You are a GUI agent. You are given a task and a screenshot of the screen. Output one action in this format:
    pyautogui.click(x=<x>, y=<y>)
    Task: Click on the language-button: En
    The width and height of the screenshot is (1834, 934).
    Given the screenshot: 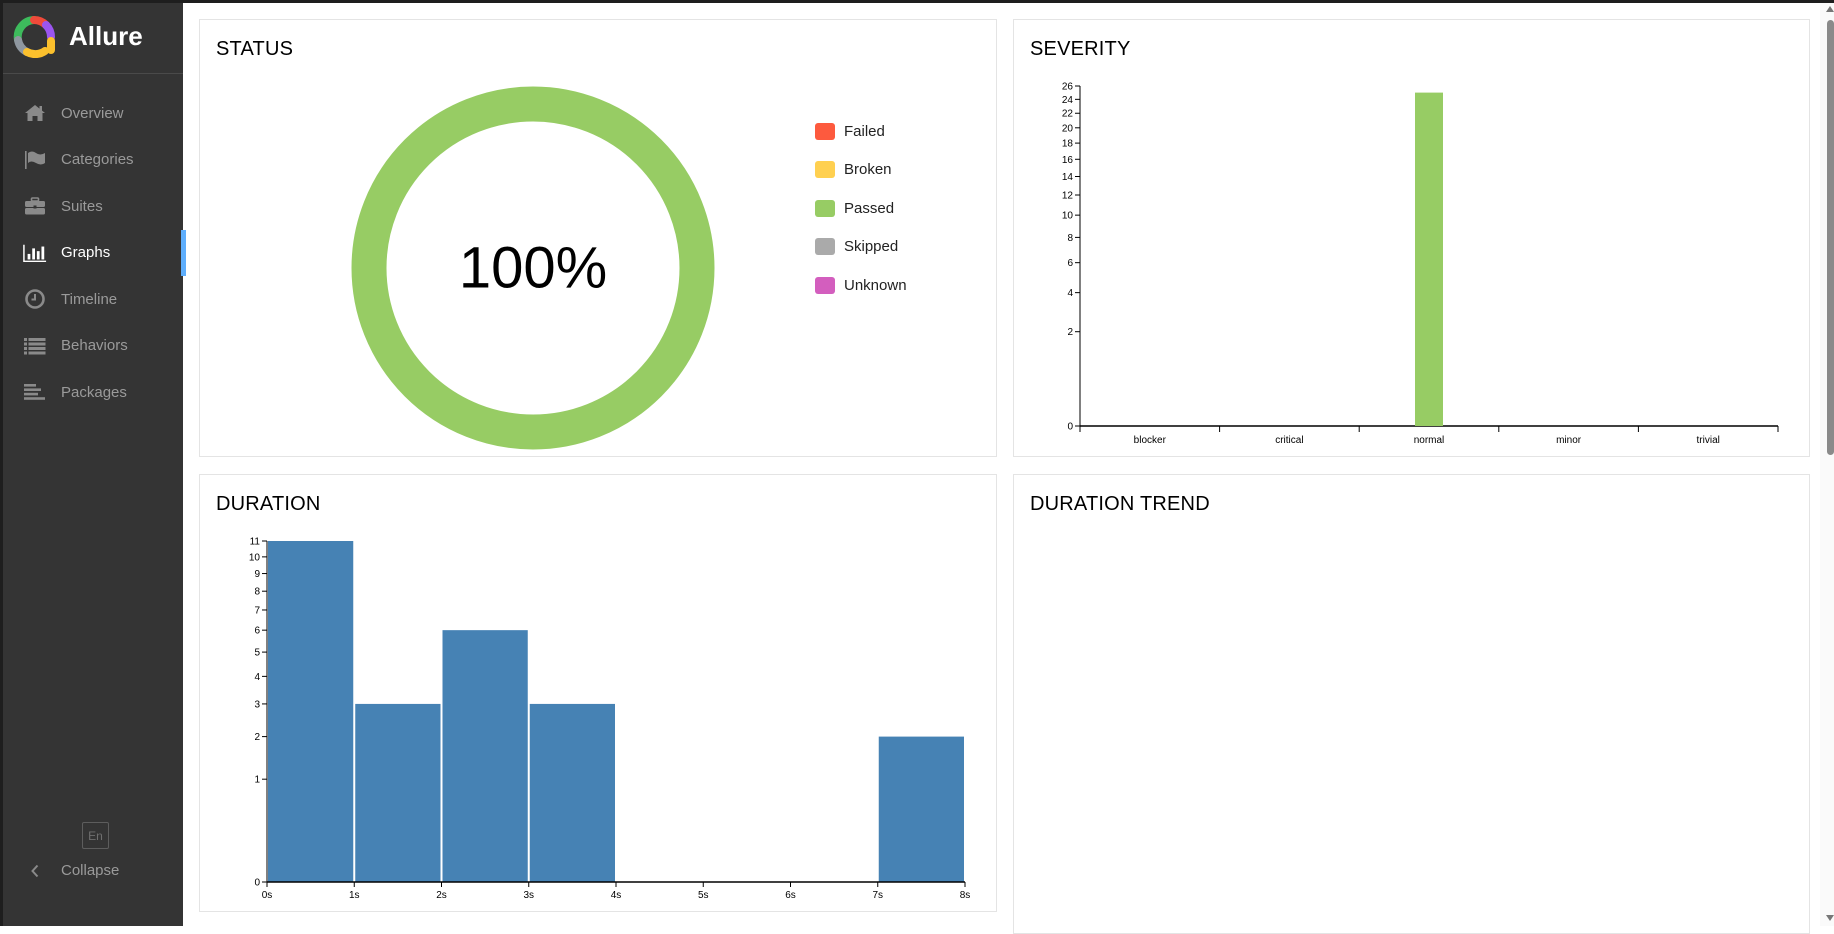 What is the action you would take?
    pyautogui.click(x=95, y=835)
    